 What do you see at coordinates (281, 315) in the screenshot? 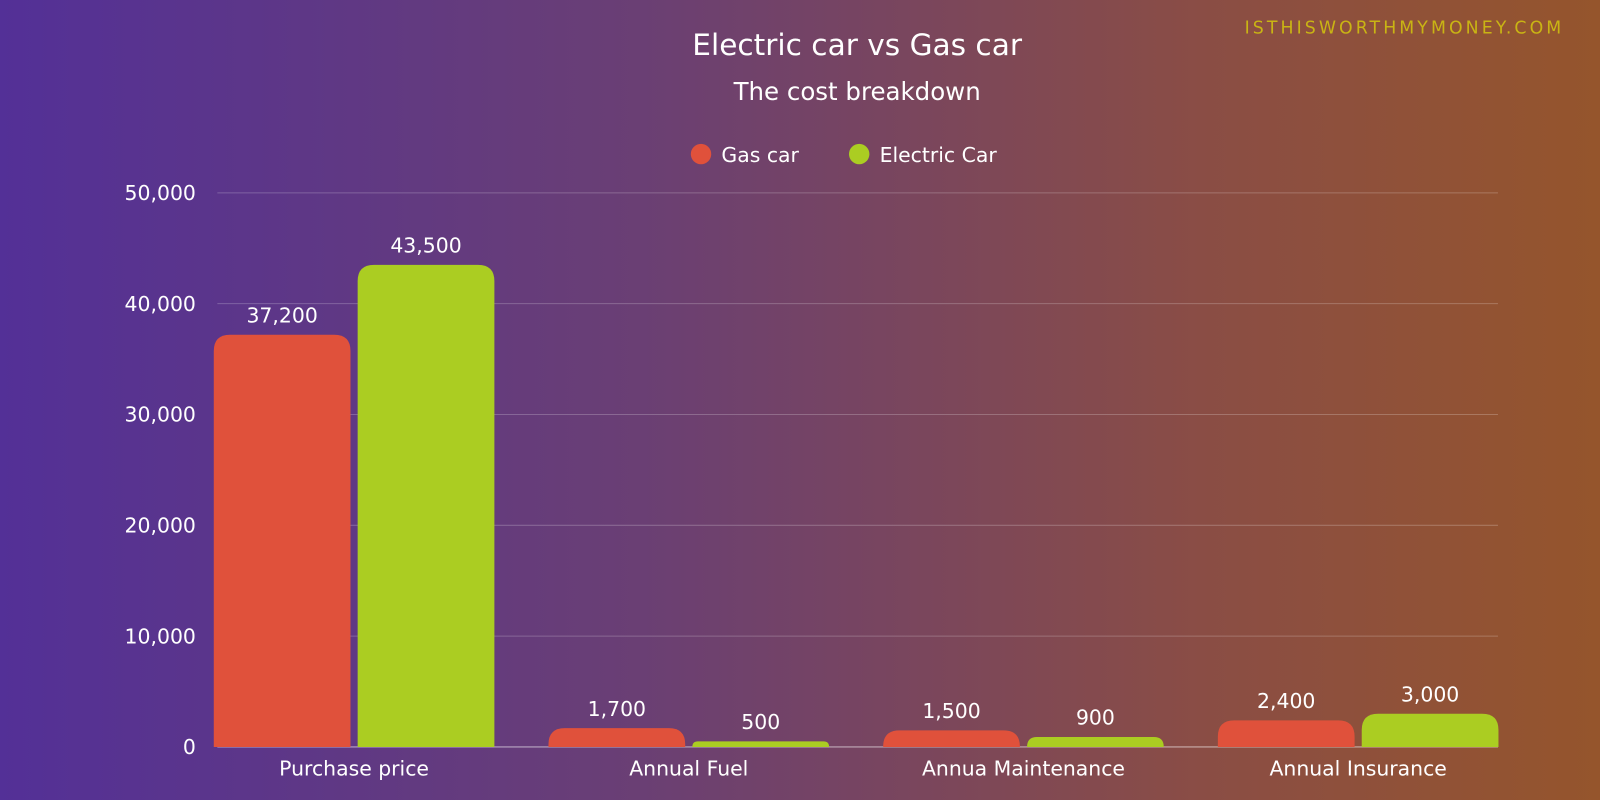
I see `data-label: 37,200` at bounding box center [281, 315].